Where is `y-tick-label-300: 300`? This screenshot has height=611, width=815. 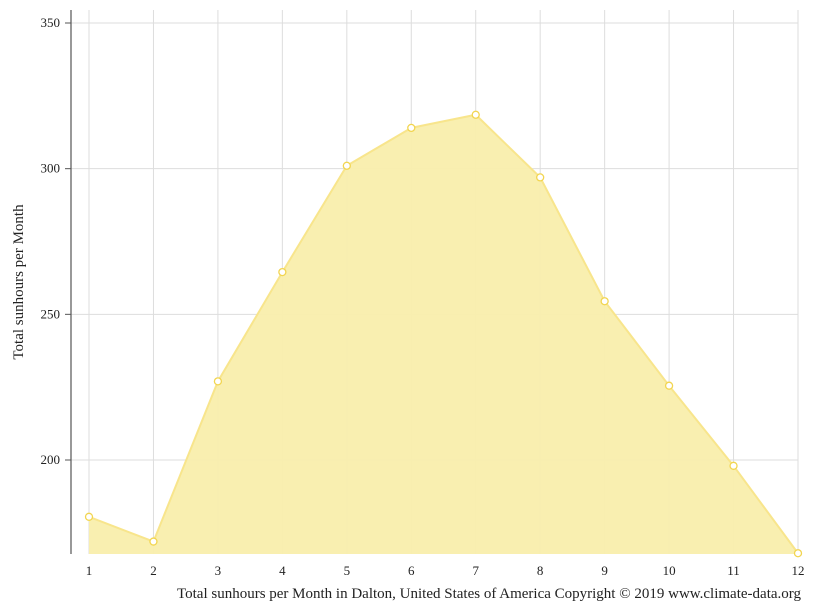 y-tick-label-300: 300 is located at coordinates (51, 168).